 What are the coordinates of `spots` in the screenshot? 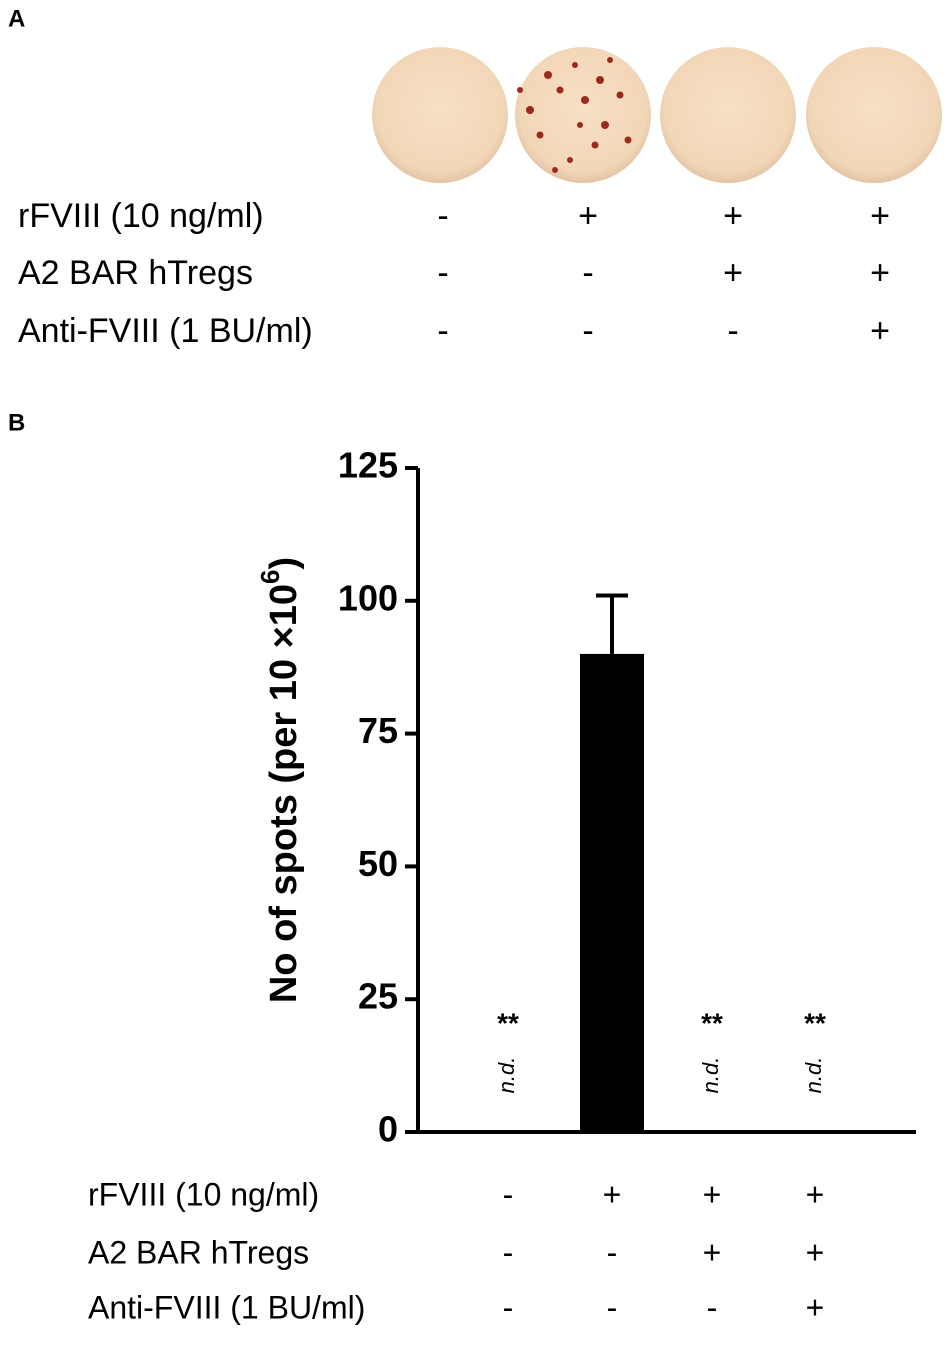 It's located at (574, 115).